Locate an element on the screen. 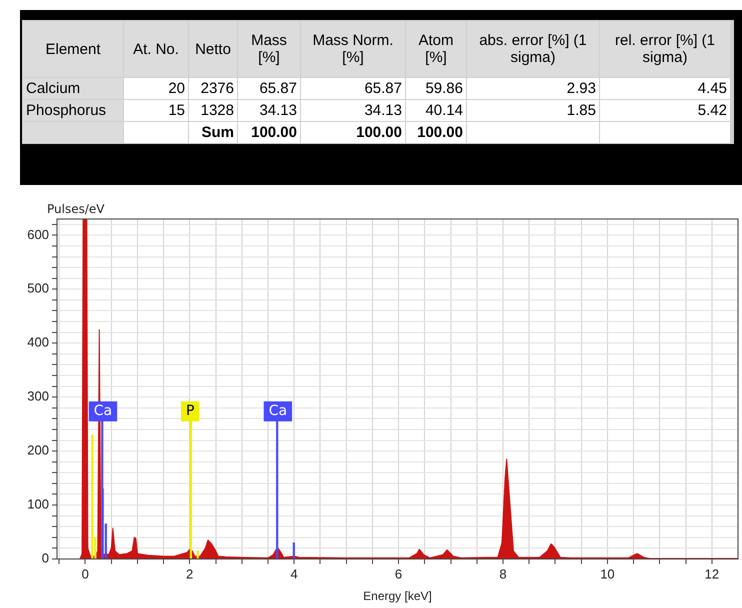 The image size is (742, 608). text: 40.14 is located at coordinates (436, 110).